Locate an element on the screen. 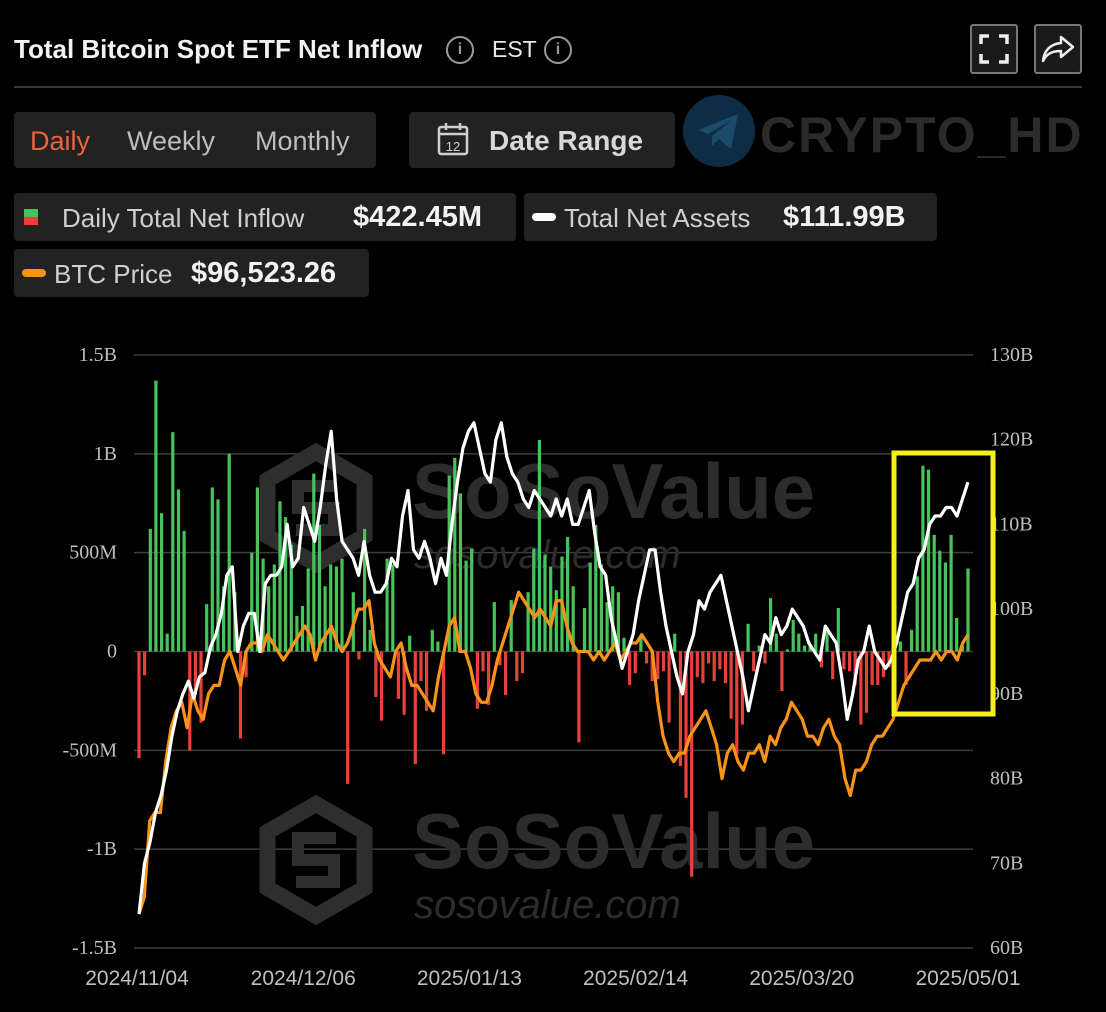  sosovalue-logo-mark is located at coordinates (316, 508).